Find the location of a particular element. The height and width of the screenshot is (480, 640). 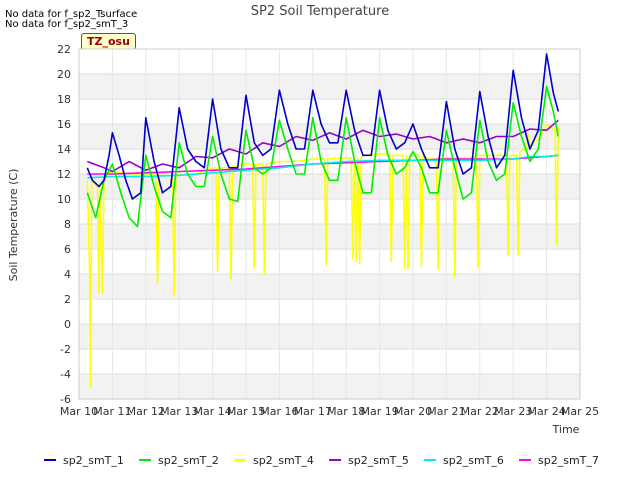

x-axis-label: Time is located at coordinates (566, 429).